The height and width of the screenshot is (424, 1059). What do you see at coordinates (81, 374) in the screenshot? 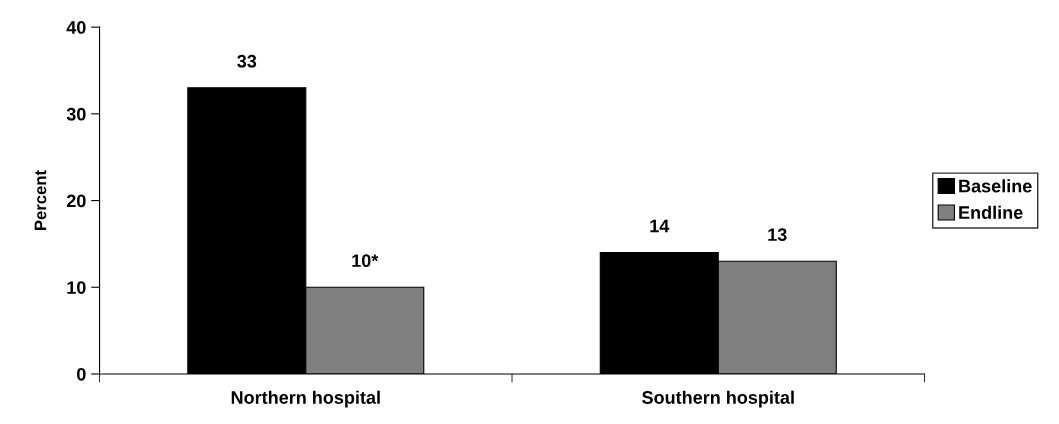
I see `y-tick-label: 0` at bounding box center [81, 374].